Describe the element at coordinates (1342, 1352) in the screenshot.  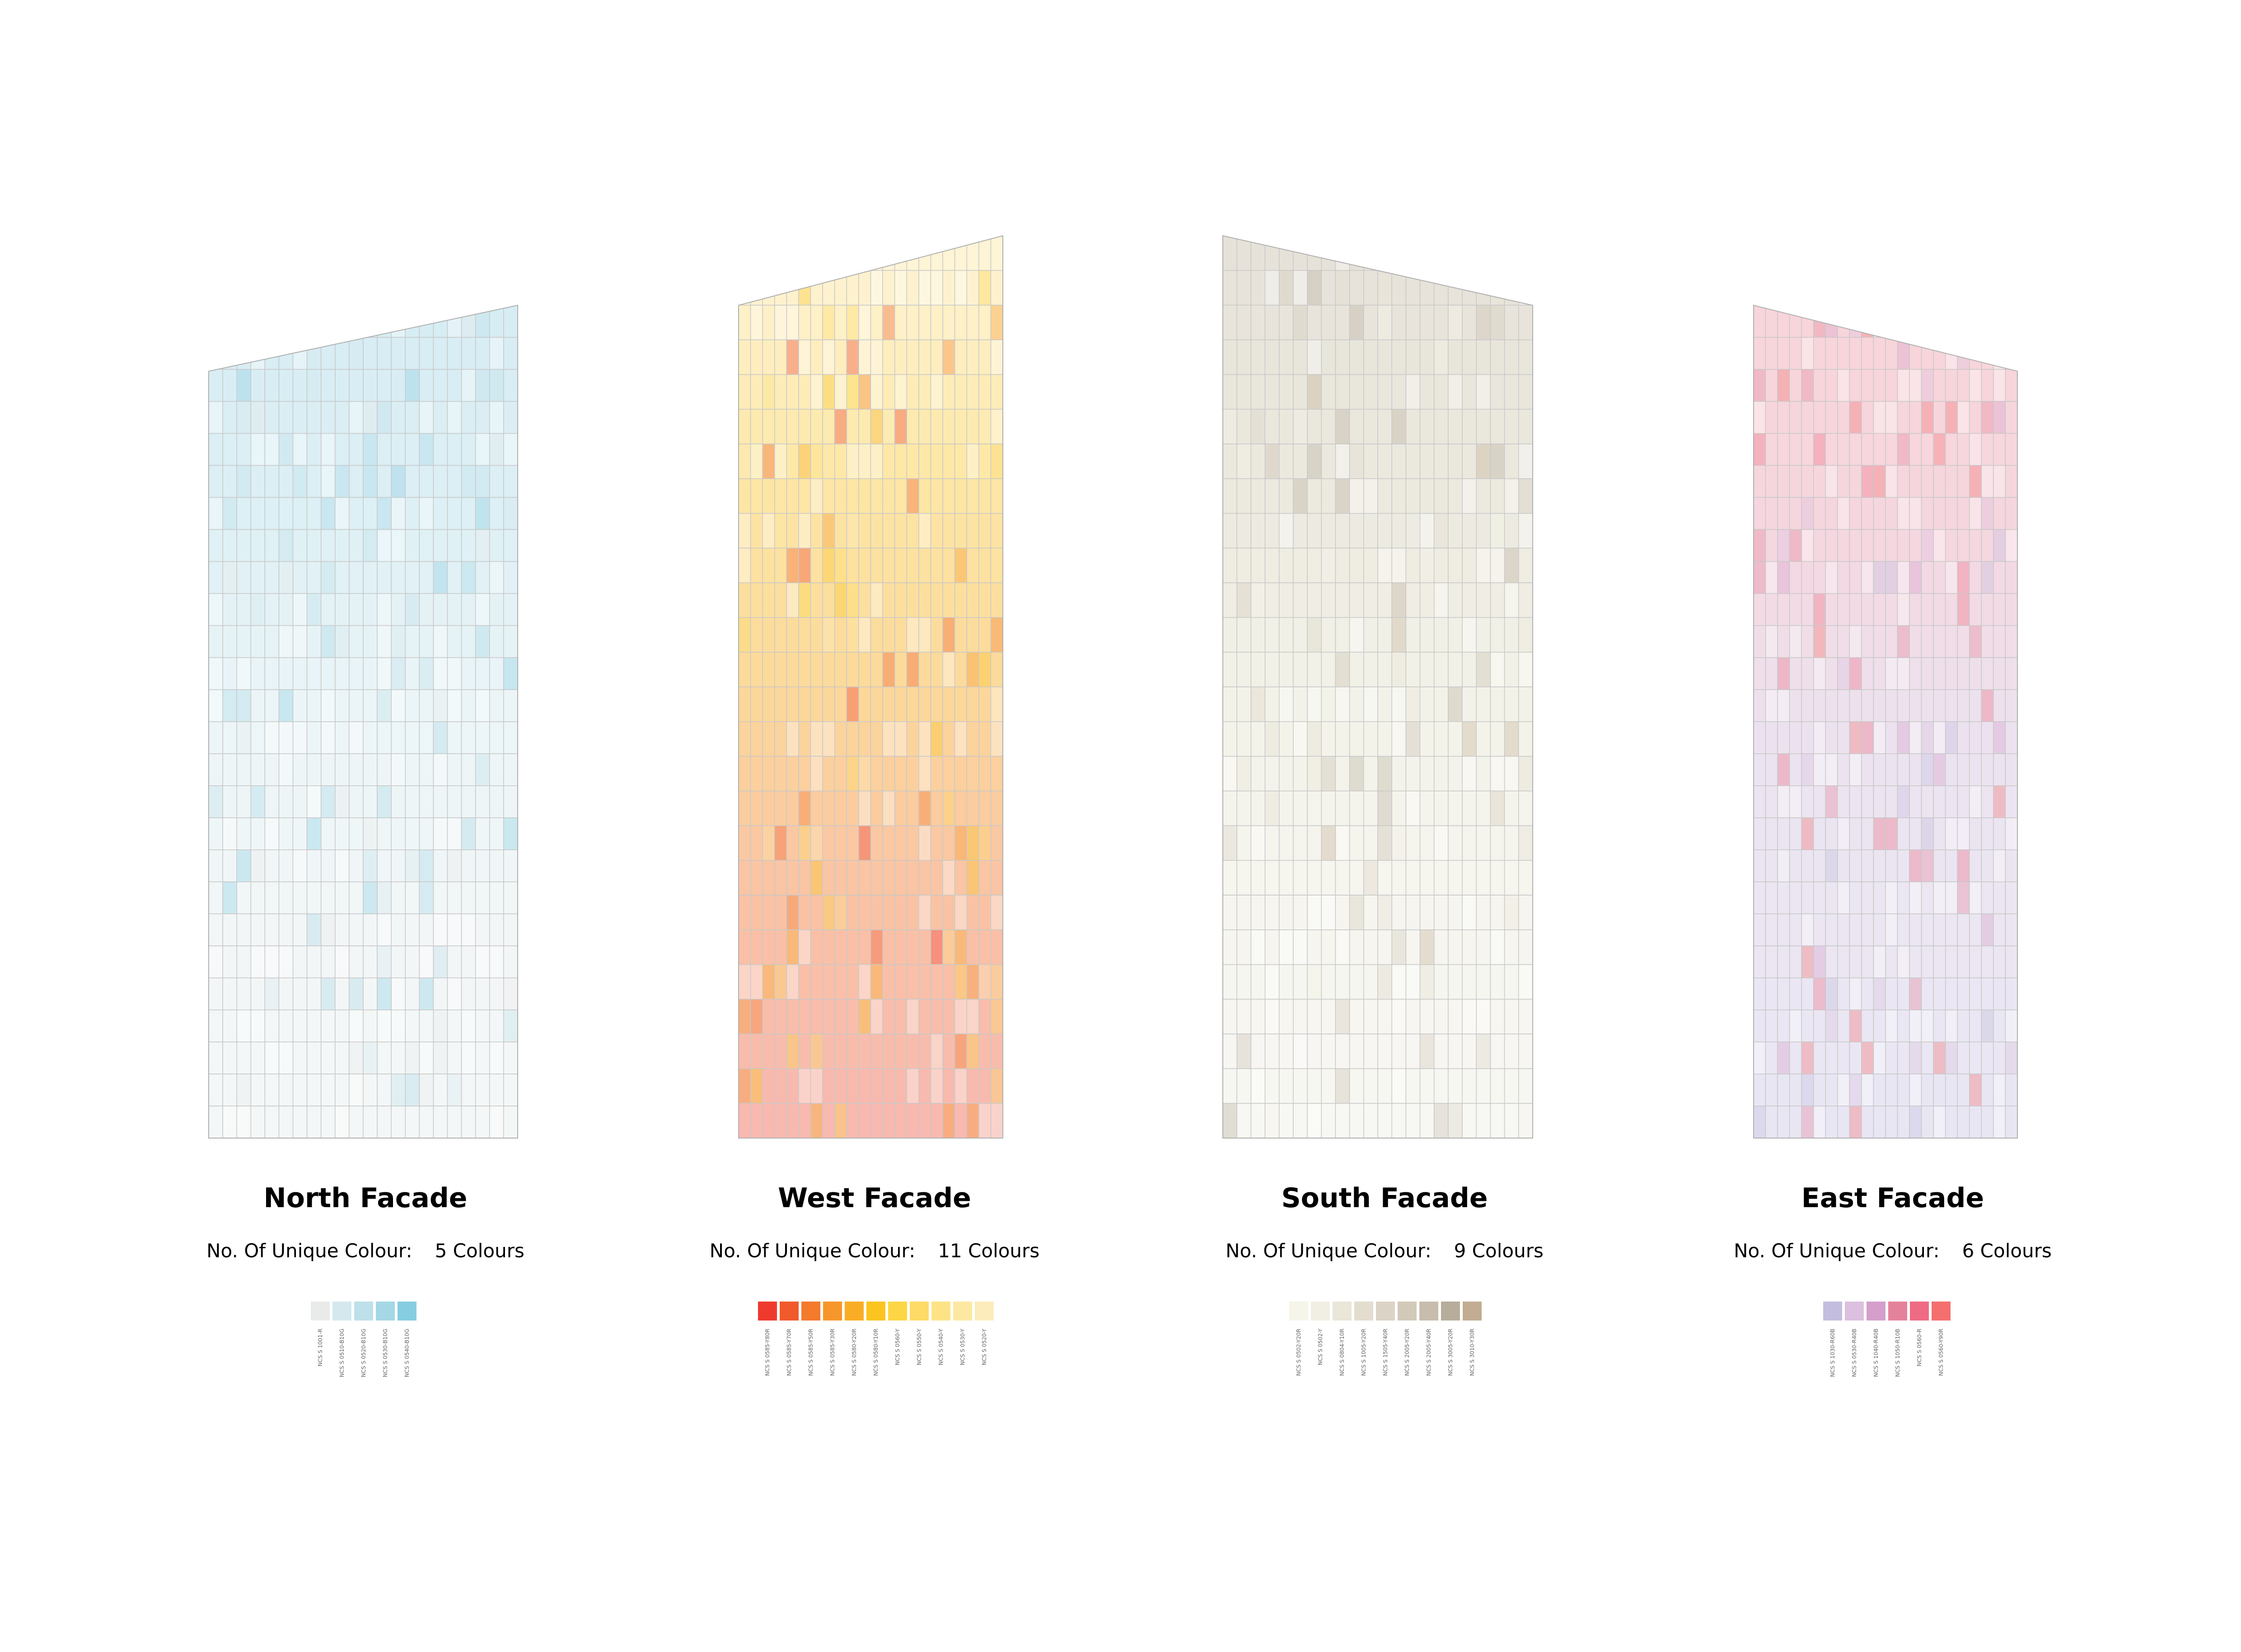
I see `colour-code-label: NCS S 0804-Y10R` at that location.